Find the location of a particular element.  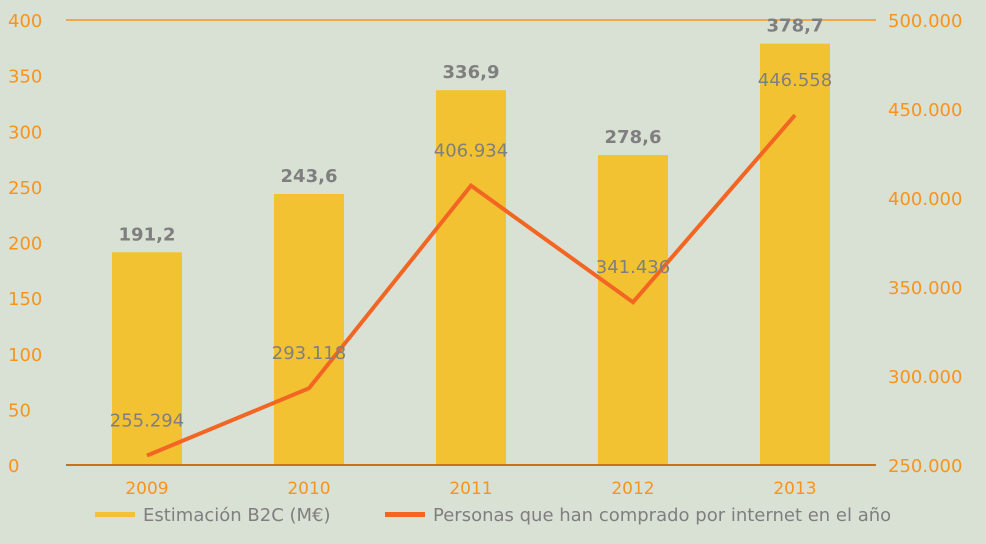

bar-value-label: 191,2 is located at coordinates (147, 234).